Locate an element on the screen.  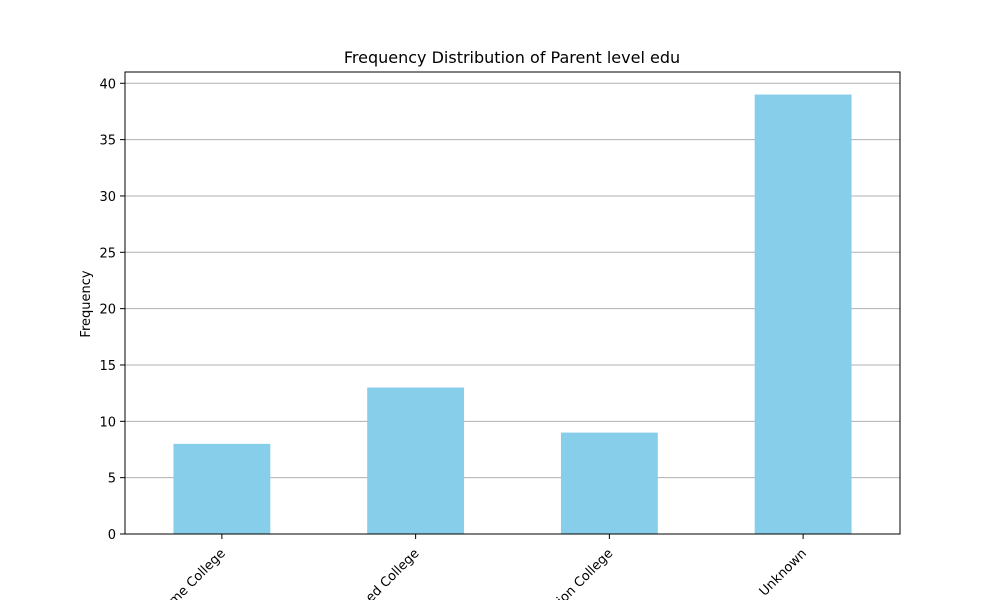
y-tick-label: 10 is located at coordinates (107, 422).